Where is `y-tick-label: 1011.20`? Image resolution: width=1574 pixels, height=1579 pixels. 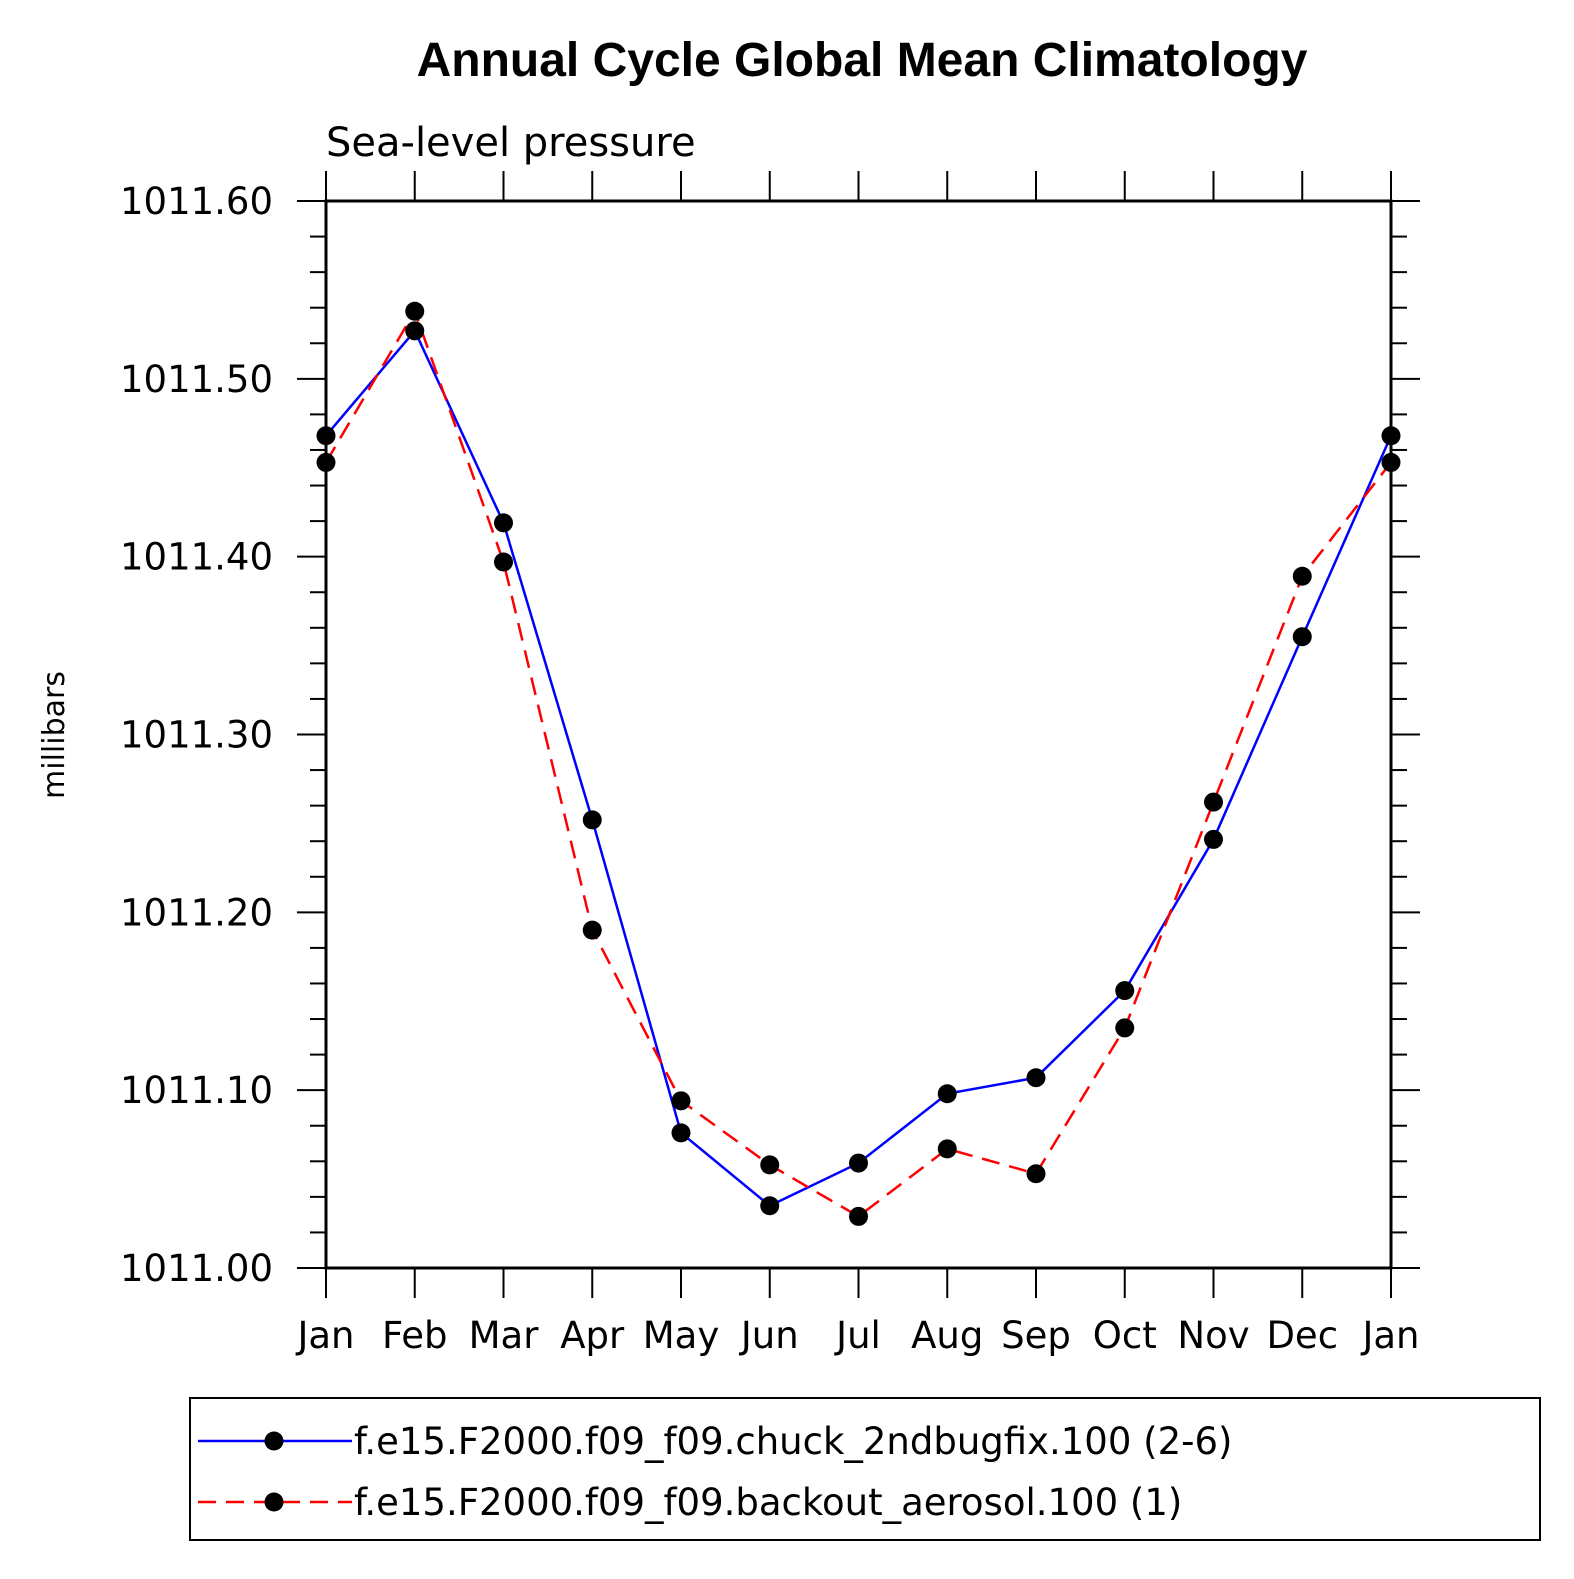 y-tick-label: 1011.20 is located at coordinates (196, 912).